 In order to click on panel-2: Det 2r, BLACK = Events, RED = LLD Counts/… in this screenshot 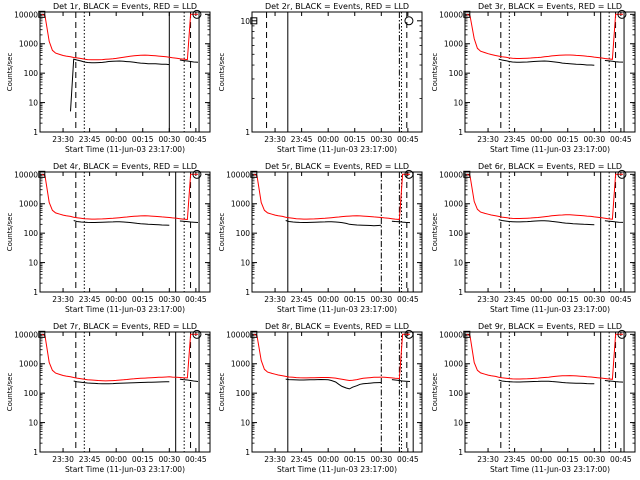, I will do `click(320, 78)`.